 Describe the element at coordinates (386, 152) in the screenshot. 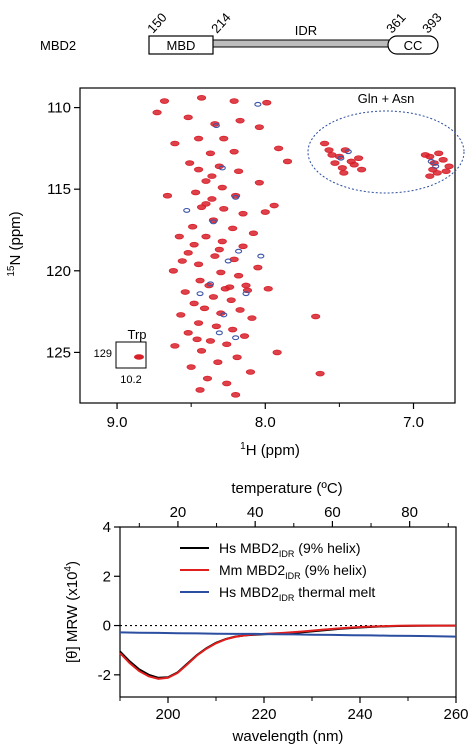

I see `gln-asn-region-ellipse` at that location.